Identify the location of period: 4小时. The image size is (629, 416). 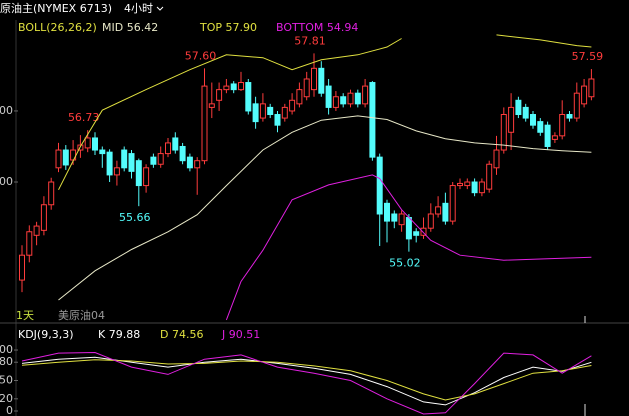
(138, 8).